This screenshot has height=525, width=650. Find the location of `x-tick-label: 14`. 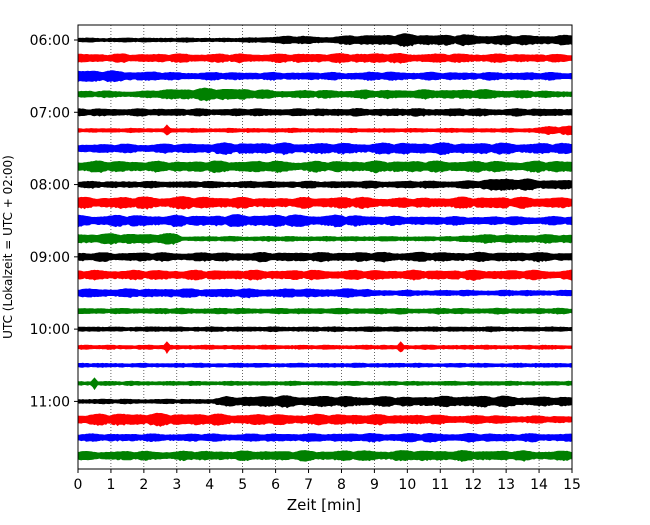

x-tick-label: 14 is located at coordinates (539, 485).